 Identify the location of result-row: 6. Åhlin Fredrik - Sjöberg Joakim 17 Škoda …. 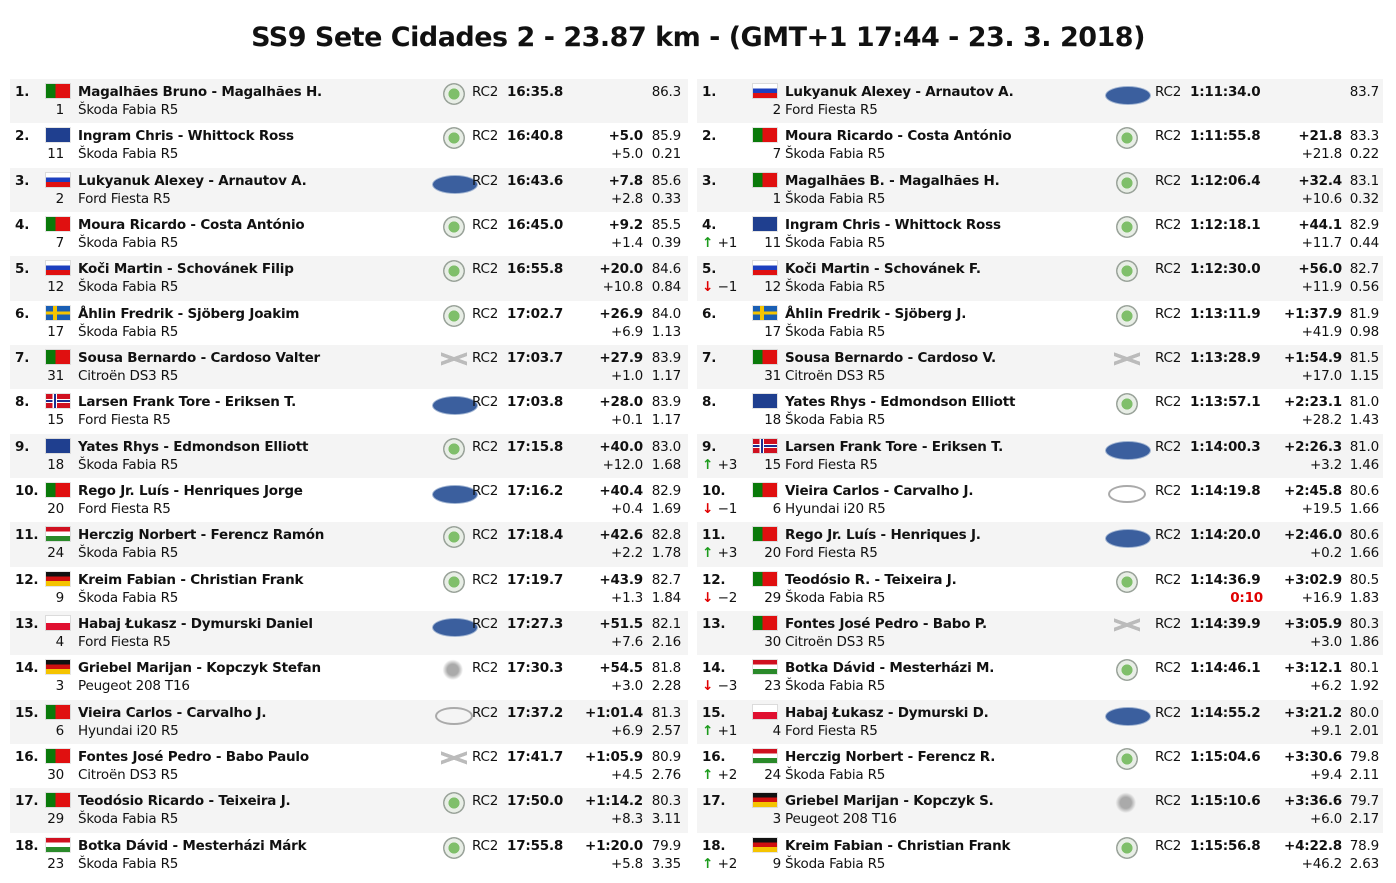
(349, 323).